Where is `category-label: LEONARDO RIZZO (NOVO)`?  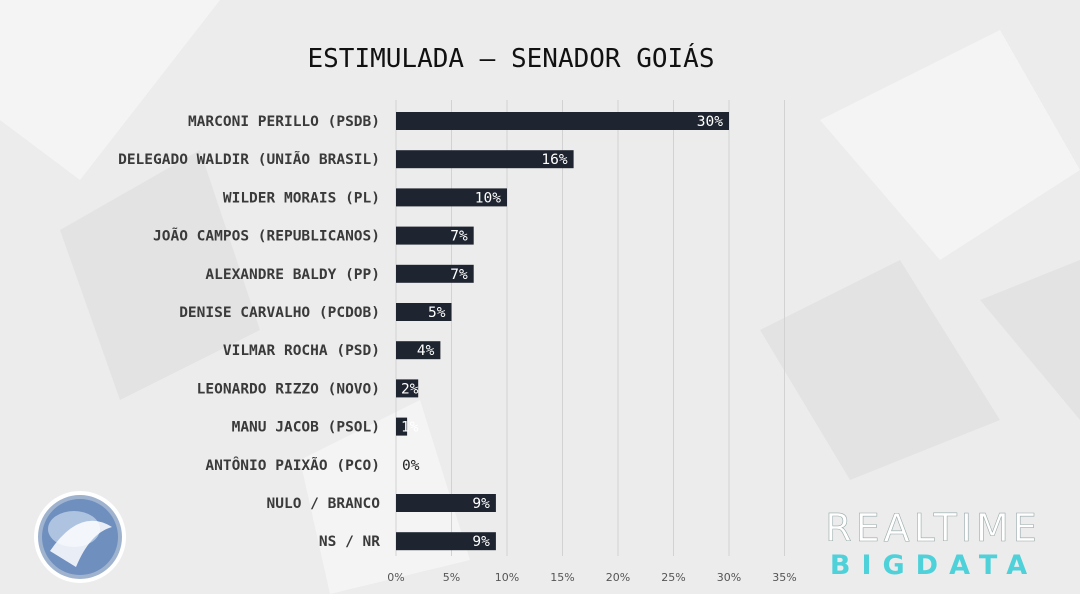 category-label: LEONARDO RIZZO (NOVO) is located at coordinates (288, 389).